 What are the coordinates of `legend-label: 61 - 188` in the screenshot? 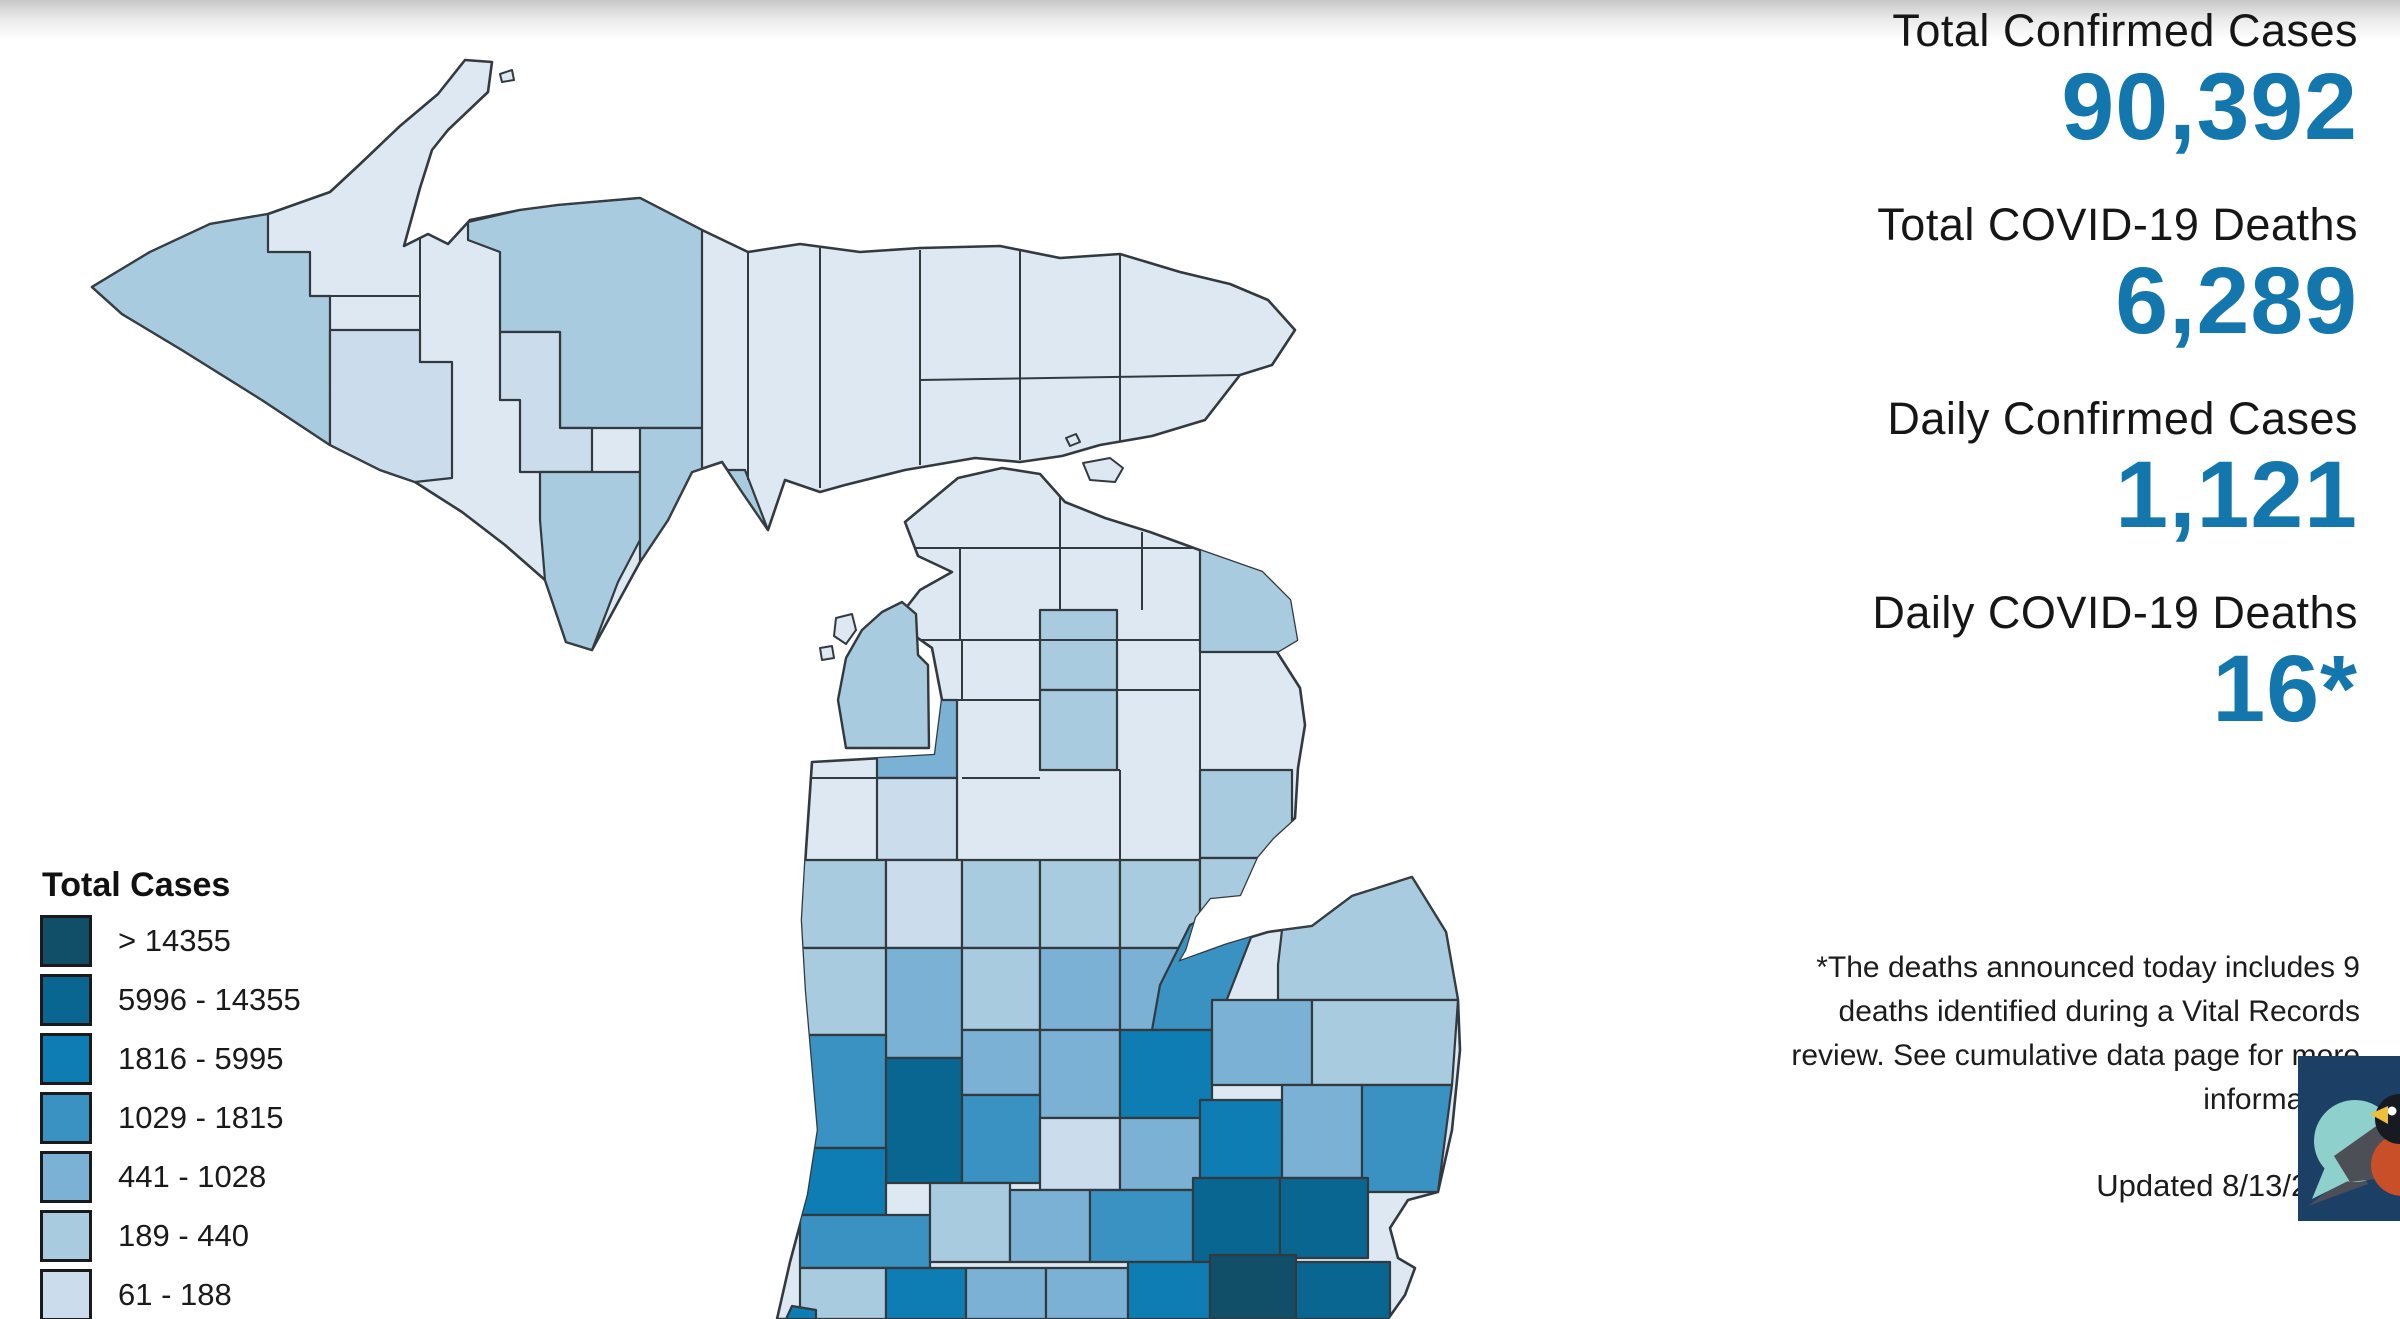 It's located at (175, 1294).